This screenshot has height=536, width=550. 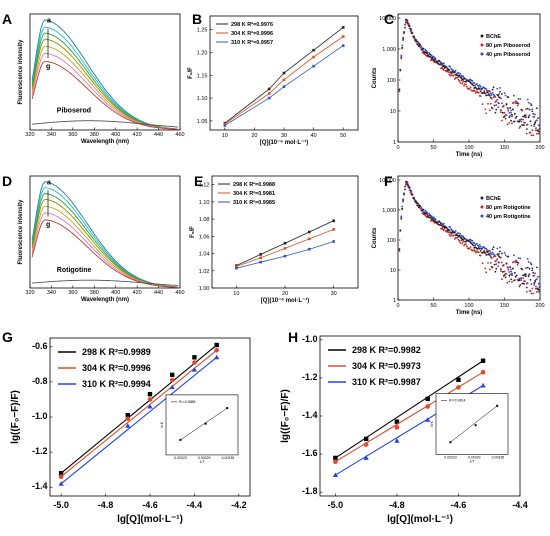 I want to click on y-axis-label-F: Counts, so click(x=375, y=237).